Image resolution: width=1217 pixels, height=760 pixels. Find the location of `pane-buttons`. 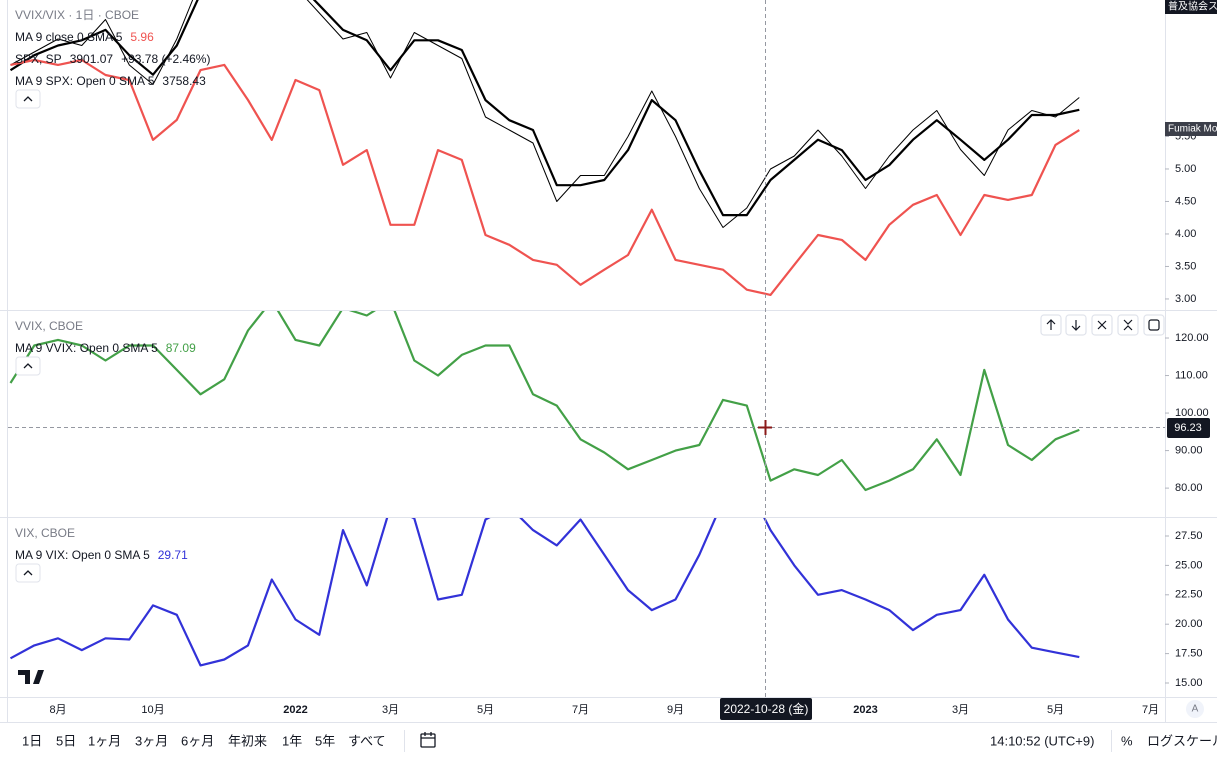

pane-buttons is located at coordinates (1102, 325).